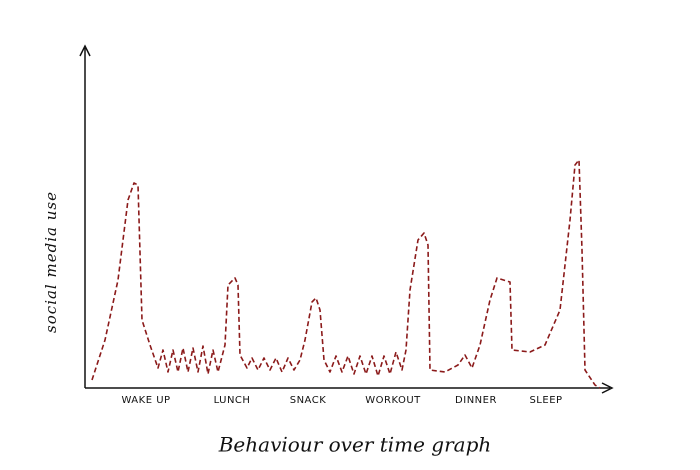 The height and width of the screenshot is (470, 700). What do you see at coordinates (545, 400) in the screenshot?
I see `x-tick-label: SLEEP` at bounding box center [545, 400].